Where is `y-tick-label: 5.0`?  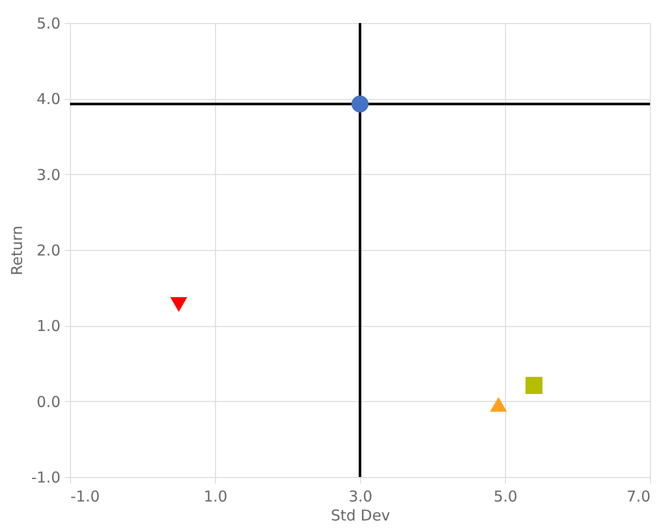
y-tick-label: 5.0 is located at coordinates (48, 23).